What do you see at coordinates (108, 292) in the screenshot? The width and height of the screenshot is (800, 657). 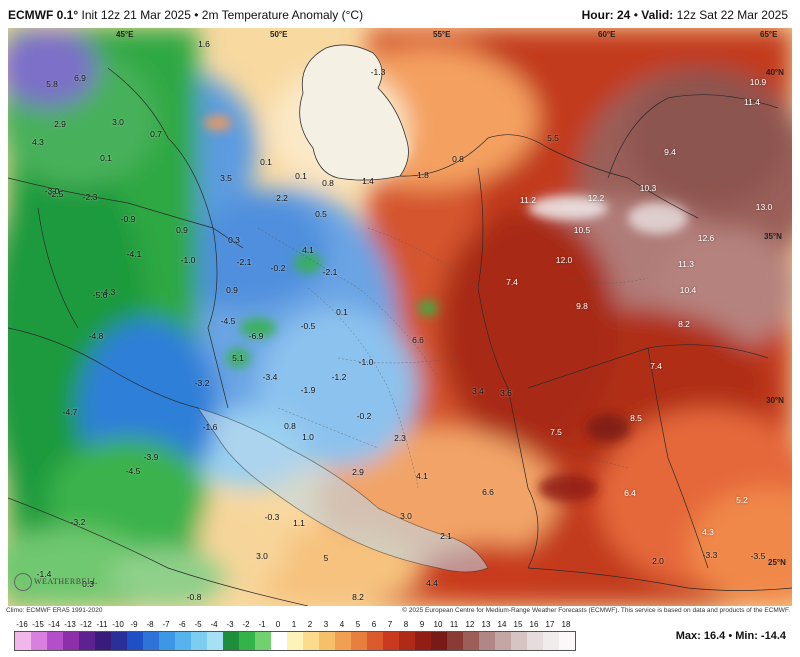 I see `anomaly-value-label: -4.3` at bounding box center [108, 292].